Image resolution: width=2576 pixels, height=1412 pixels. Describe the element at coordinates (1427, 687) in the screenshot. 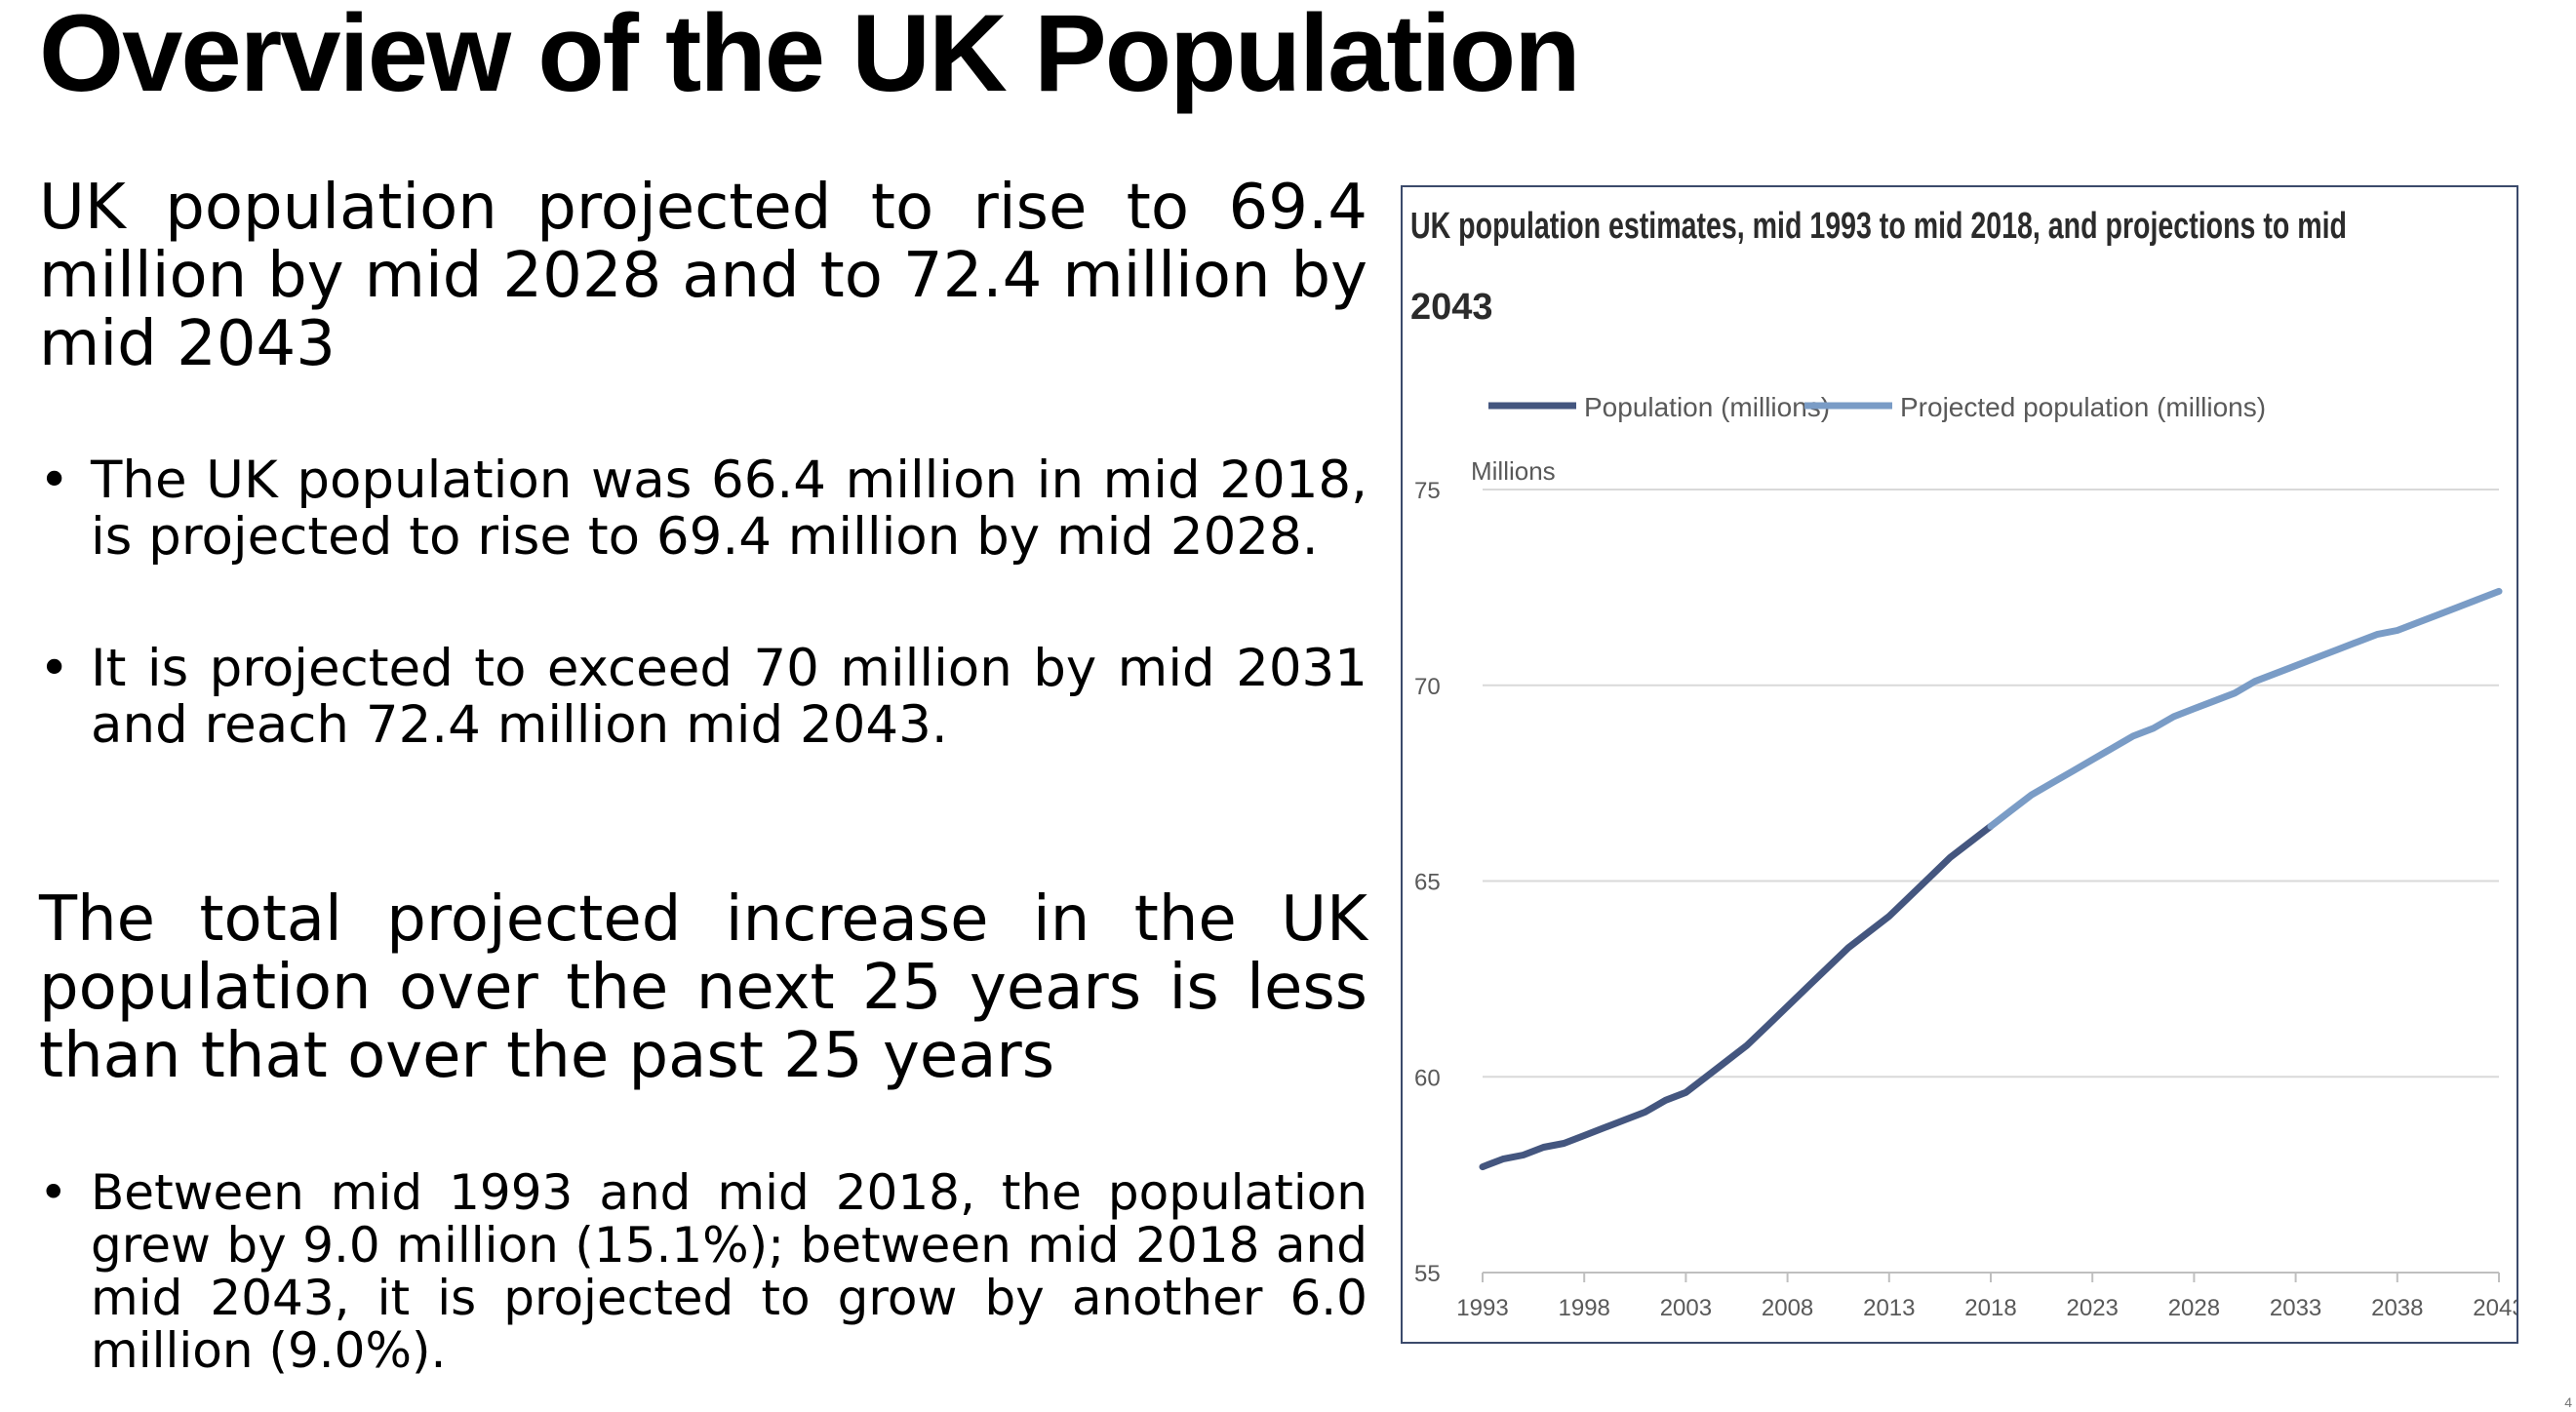

I see `y-tick-label: 70` at that location.